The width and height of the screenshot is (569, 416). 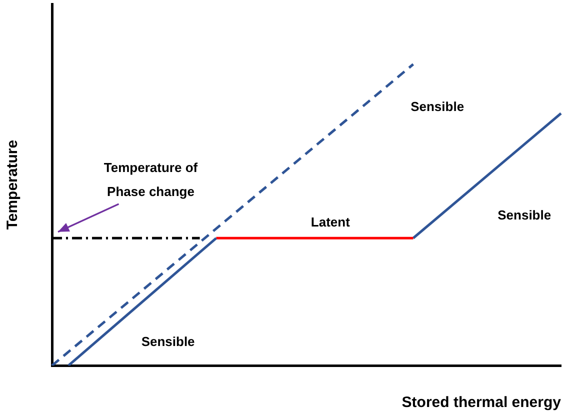 I want to click on annotation: Temperature of Phase change, so click(x=151, y=179).